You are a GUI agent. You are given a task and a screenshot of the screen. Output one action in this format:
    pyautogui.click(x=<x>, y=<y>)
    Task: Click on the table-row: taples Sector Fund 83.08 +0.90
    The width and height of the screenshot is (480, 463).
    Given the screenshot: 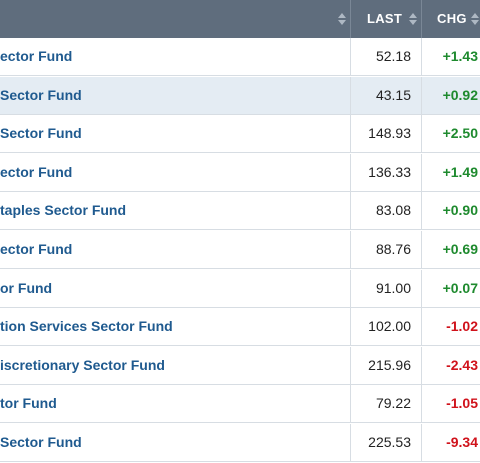 What is the action you would take?
    pyautogui.click(x=240, y=211)
    